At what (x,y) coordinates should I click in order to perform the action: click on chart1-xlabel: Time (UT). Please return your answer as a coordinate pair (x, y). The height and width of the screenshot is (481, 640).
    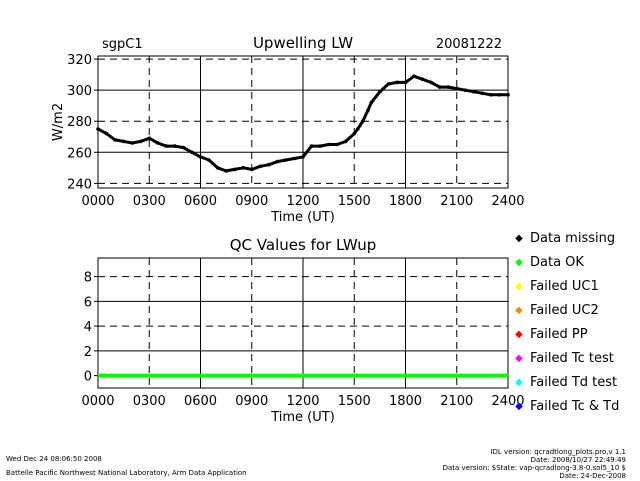
    Looking at the image, I should click on (302, 217).